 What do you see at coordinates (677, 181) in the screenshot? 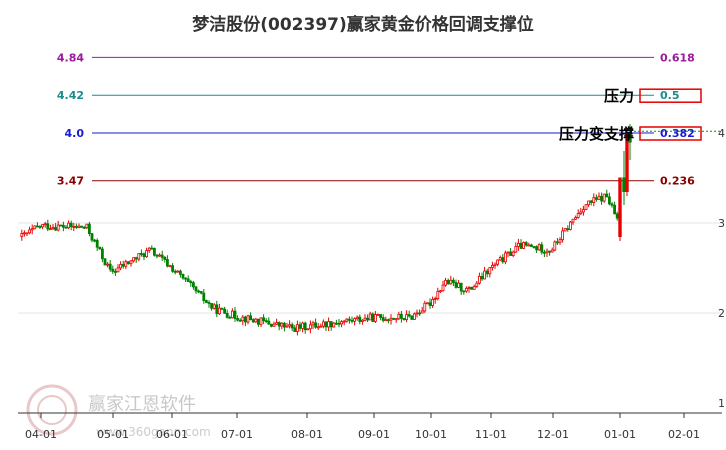
I see `level-ratio-label: 0.236` at bounding box center [677, 181].